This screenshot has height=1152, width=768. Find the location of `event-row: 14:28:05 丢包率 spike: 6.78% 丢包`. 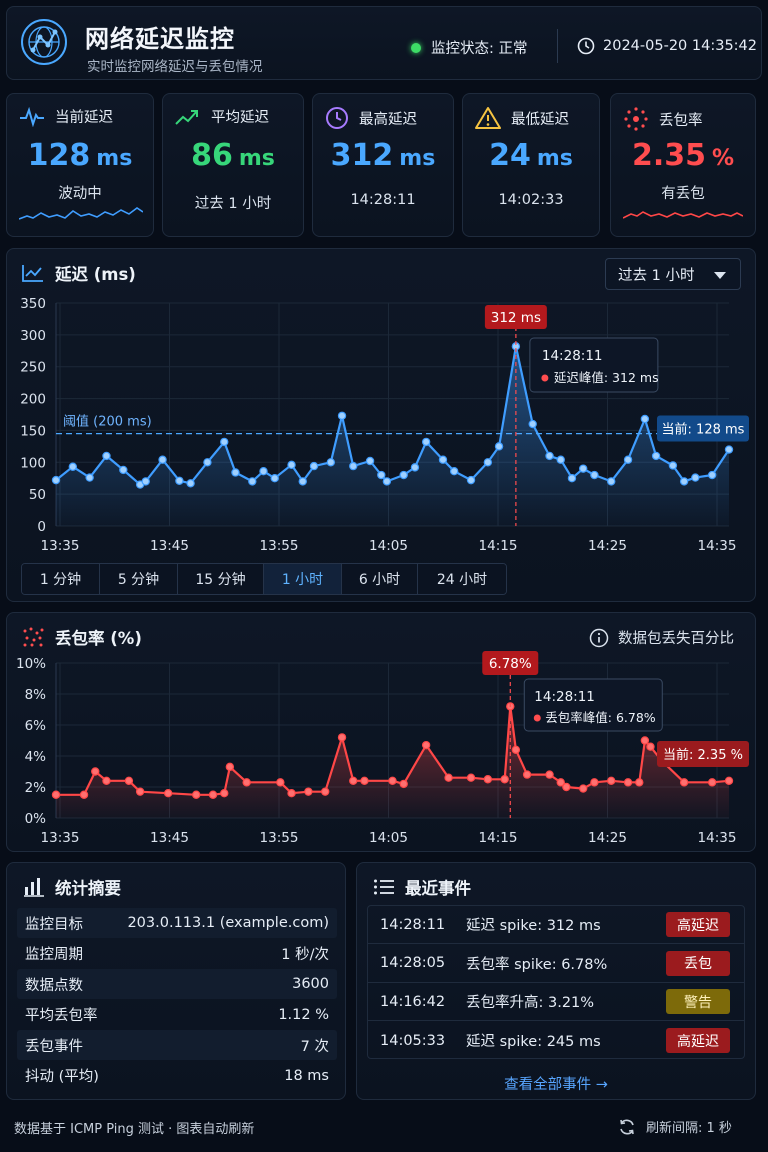

event-row: 14:28:05 丢包率 spike: 6.78% 丢包 is located at coordinates (556, 964).